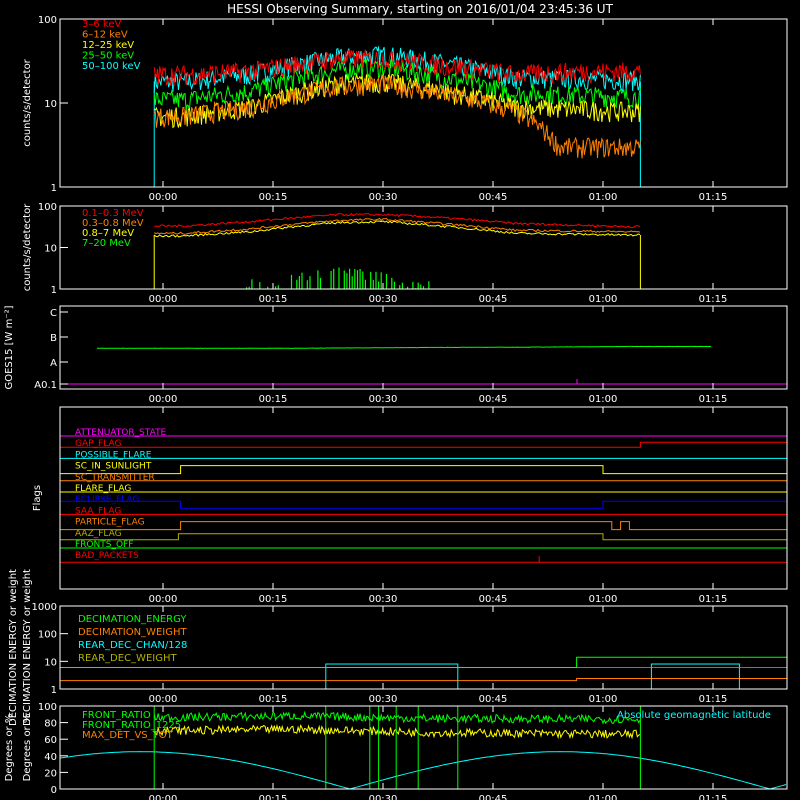  What do you see at coordinates (54, 790) in the screenshot?
I see `y-tick-label: 0` at bounding box center [54, 790].